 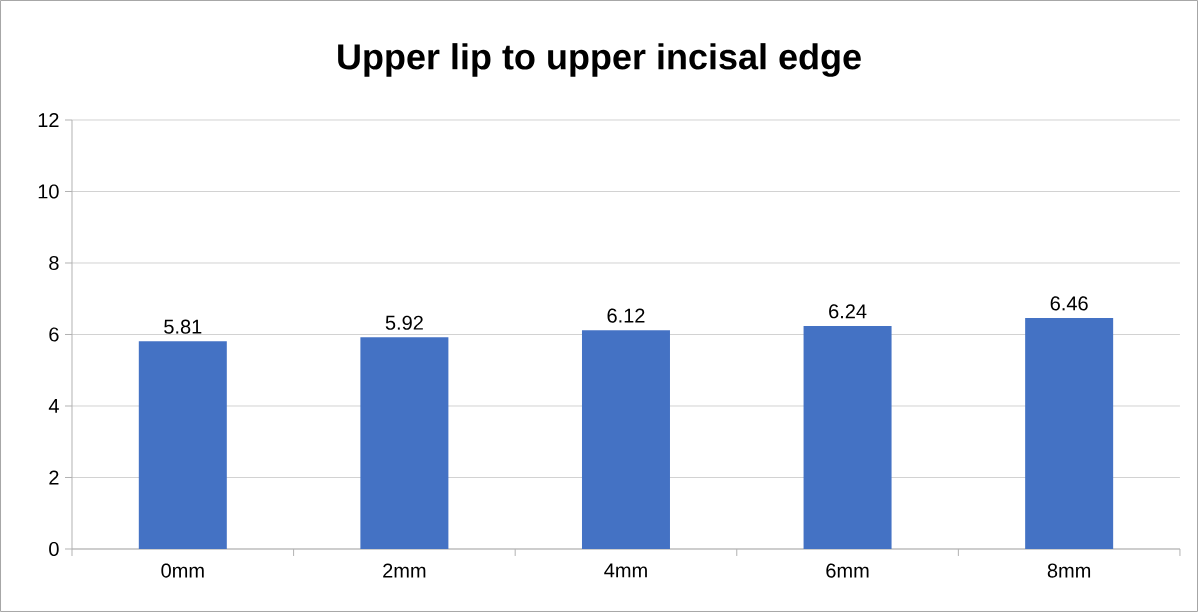 What do you see at coordinates (1069, 570) in the screenshot?
I see `x-tick-label: 8mm` at bounding box center [1069, 570].